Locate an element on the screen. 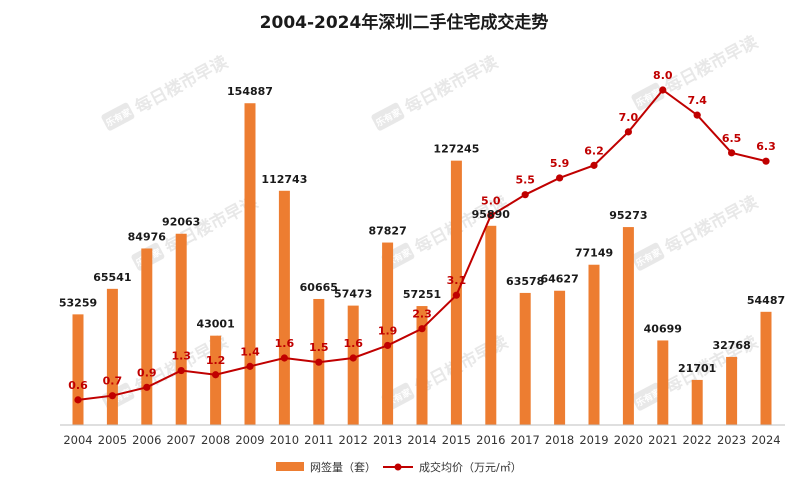 This screenshot has height=491, width=809. bar-data-label: 87827 is located at coordinates (387, 231).